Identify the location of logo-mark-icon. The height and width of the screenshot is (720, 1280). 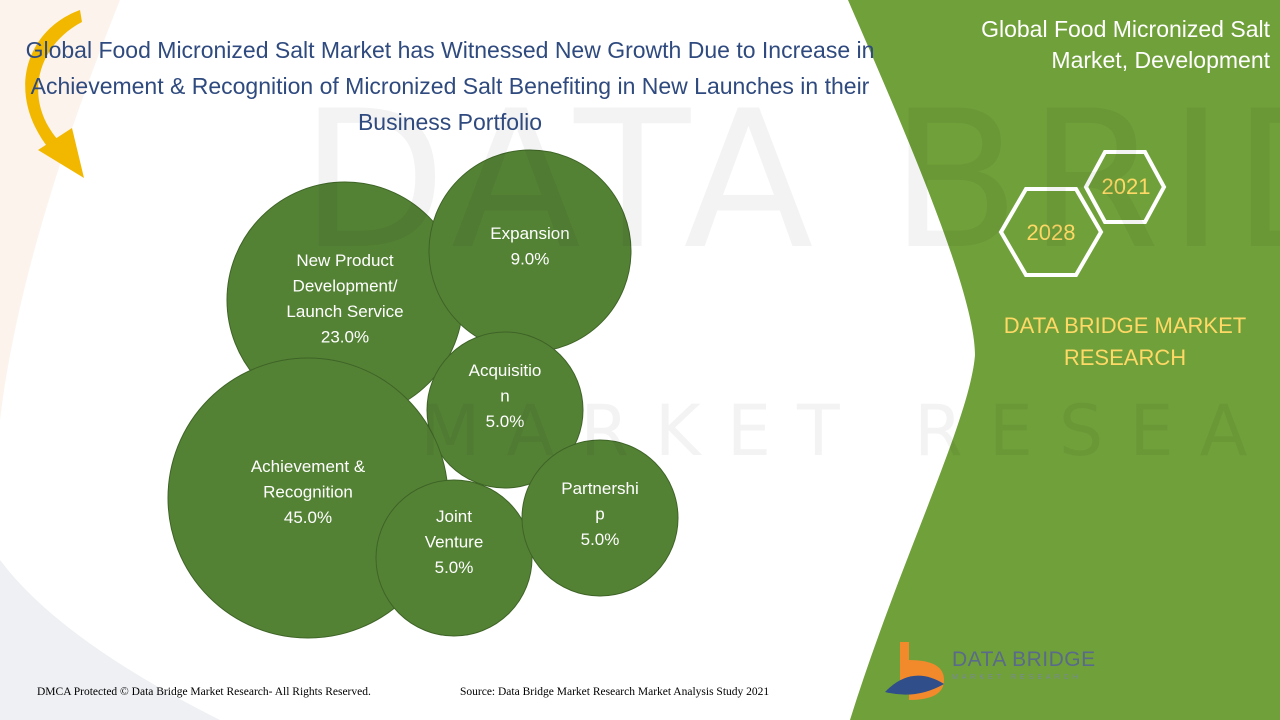
(914, 671).